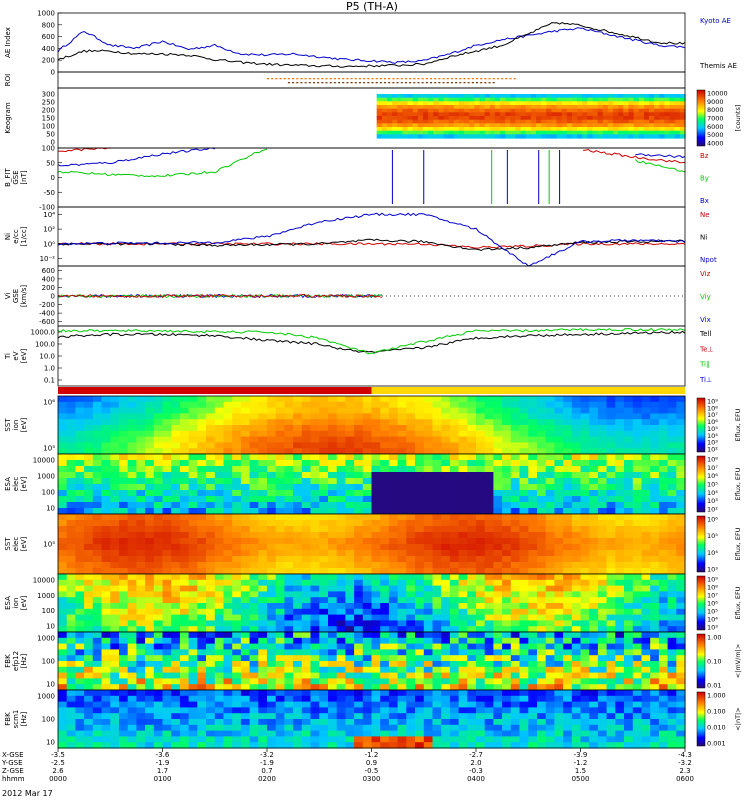 Image resolution: width=750 pixels, height=800 pixels. What do you see at coordinates (45, 345) in the screenshot?
I see `temperature-tick-label: 100.0` at bounding box center [45, 345].